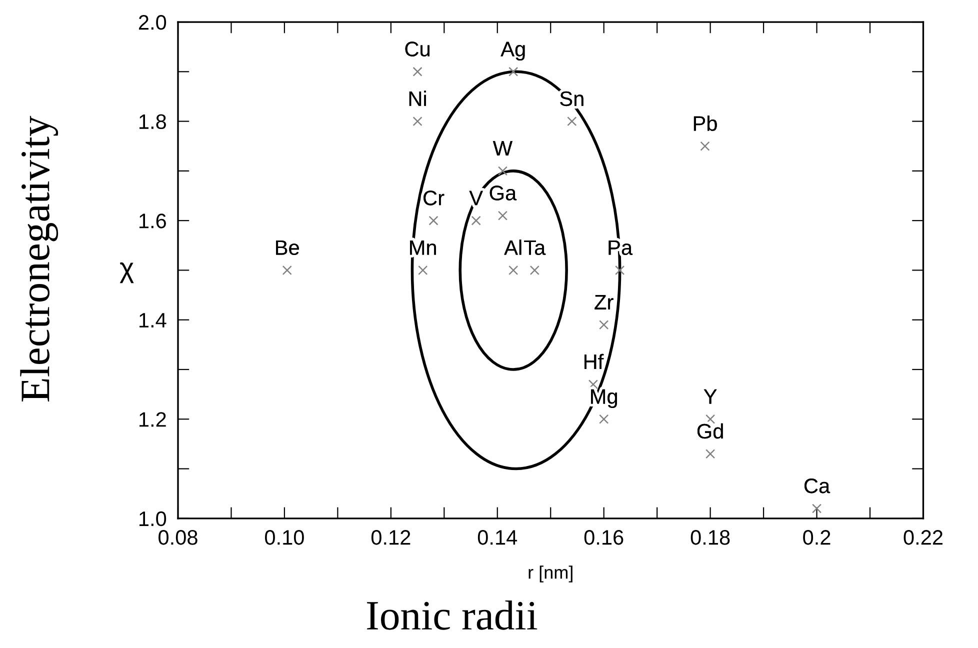 Image resolution: width=978 pixels, height=648 pixels. I want to click on x-tick-label: 0.22, so click(923, 537).